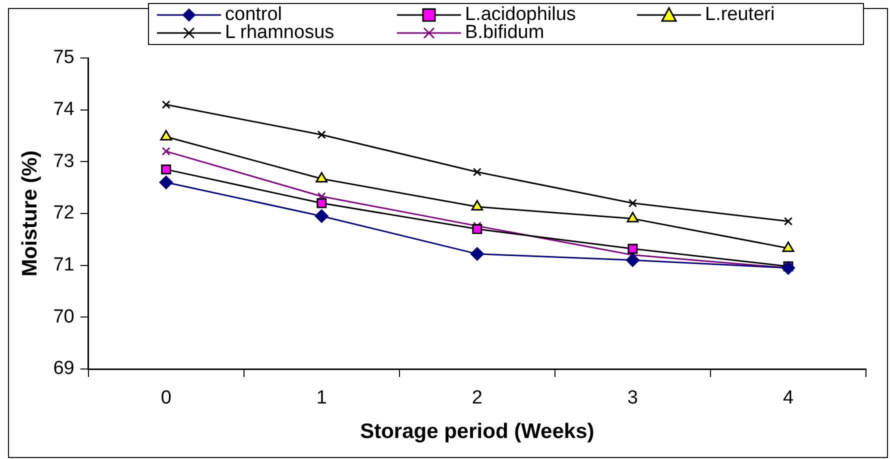  I want to click on y-tick-label: 70, so click(63, 317).